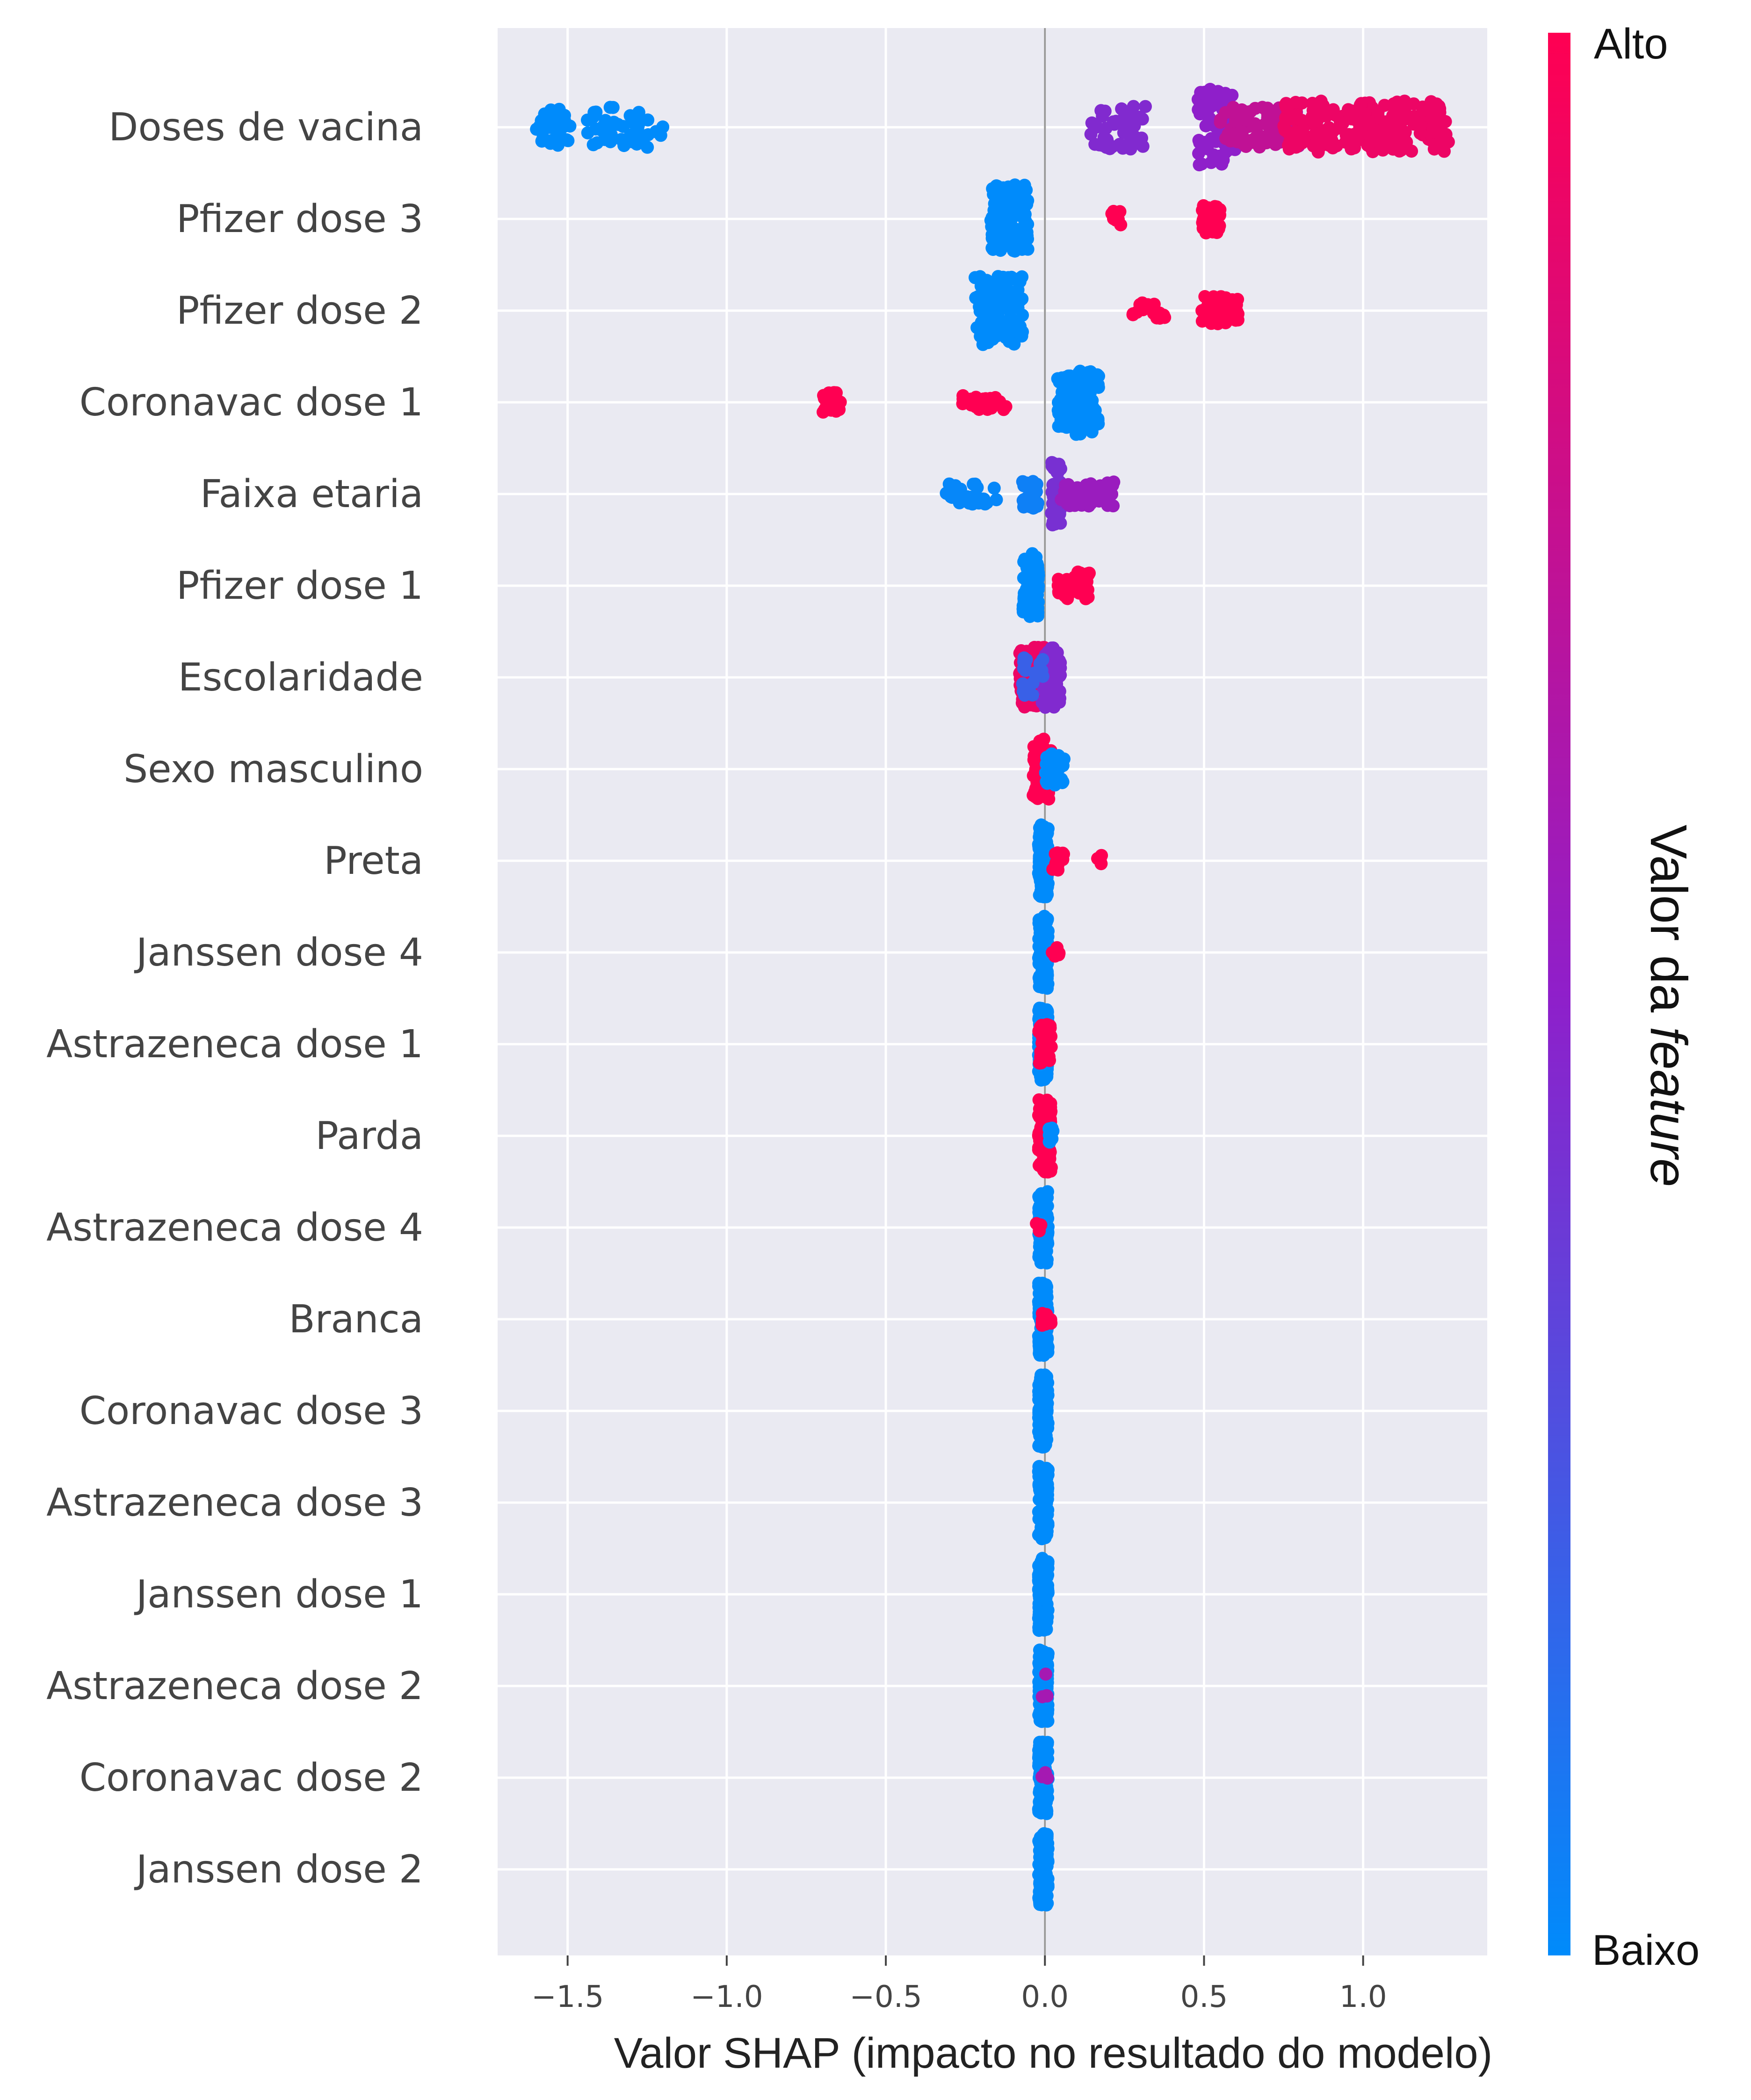 This screenshot has height=2100, width=1751. Describe the element at coordinates (1045, 1997) in the screenshot. I see `x-tick-label: 0.0` at that location.